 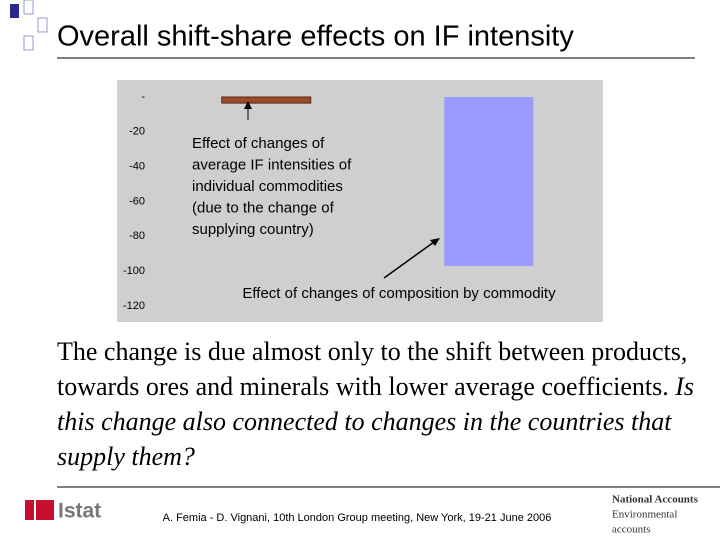 What do you see at coordinates (263, 207) in the screenshot?
I see `annotation: (due to the change of` at bounding box center [263, 207].